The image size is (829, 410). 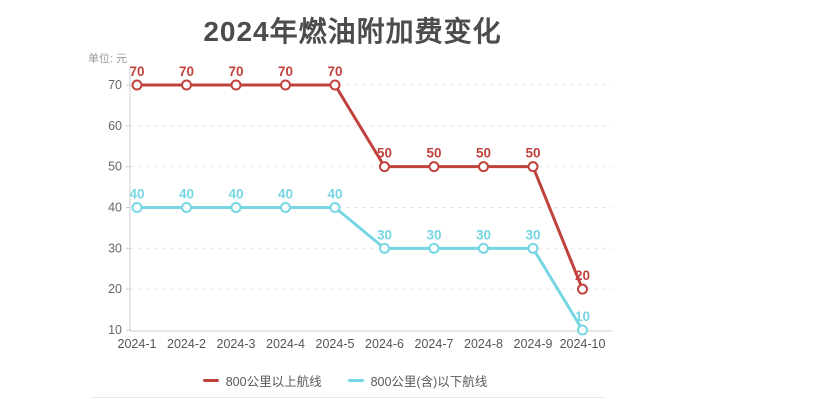 I want to click on x-tick-label: 2024-3, so click(x=236, y=344).